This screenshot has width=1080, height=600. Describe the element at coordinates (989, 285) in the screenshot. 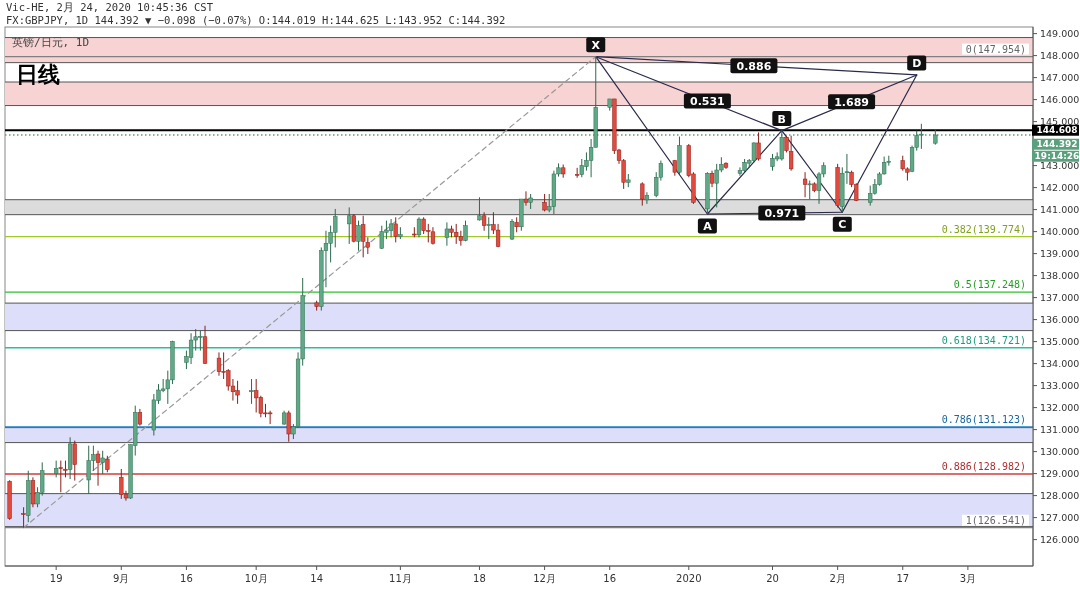

I see `ref-line-label: 0.5(137.248)` at that location.